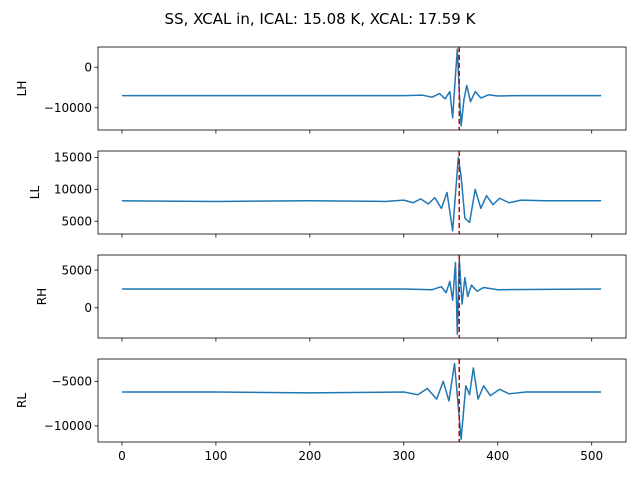  What do you see at coordinates (42, 296) in the screenshot?
I see `y-axis-label: RH` at bounding box center [42, 296].